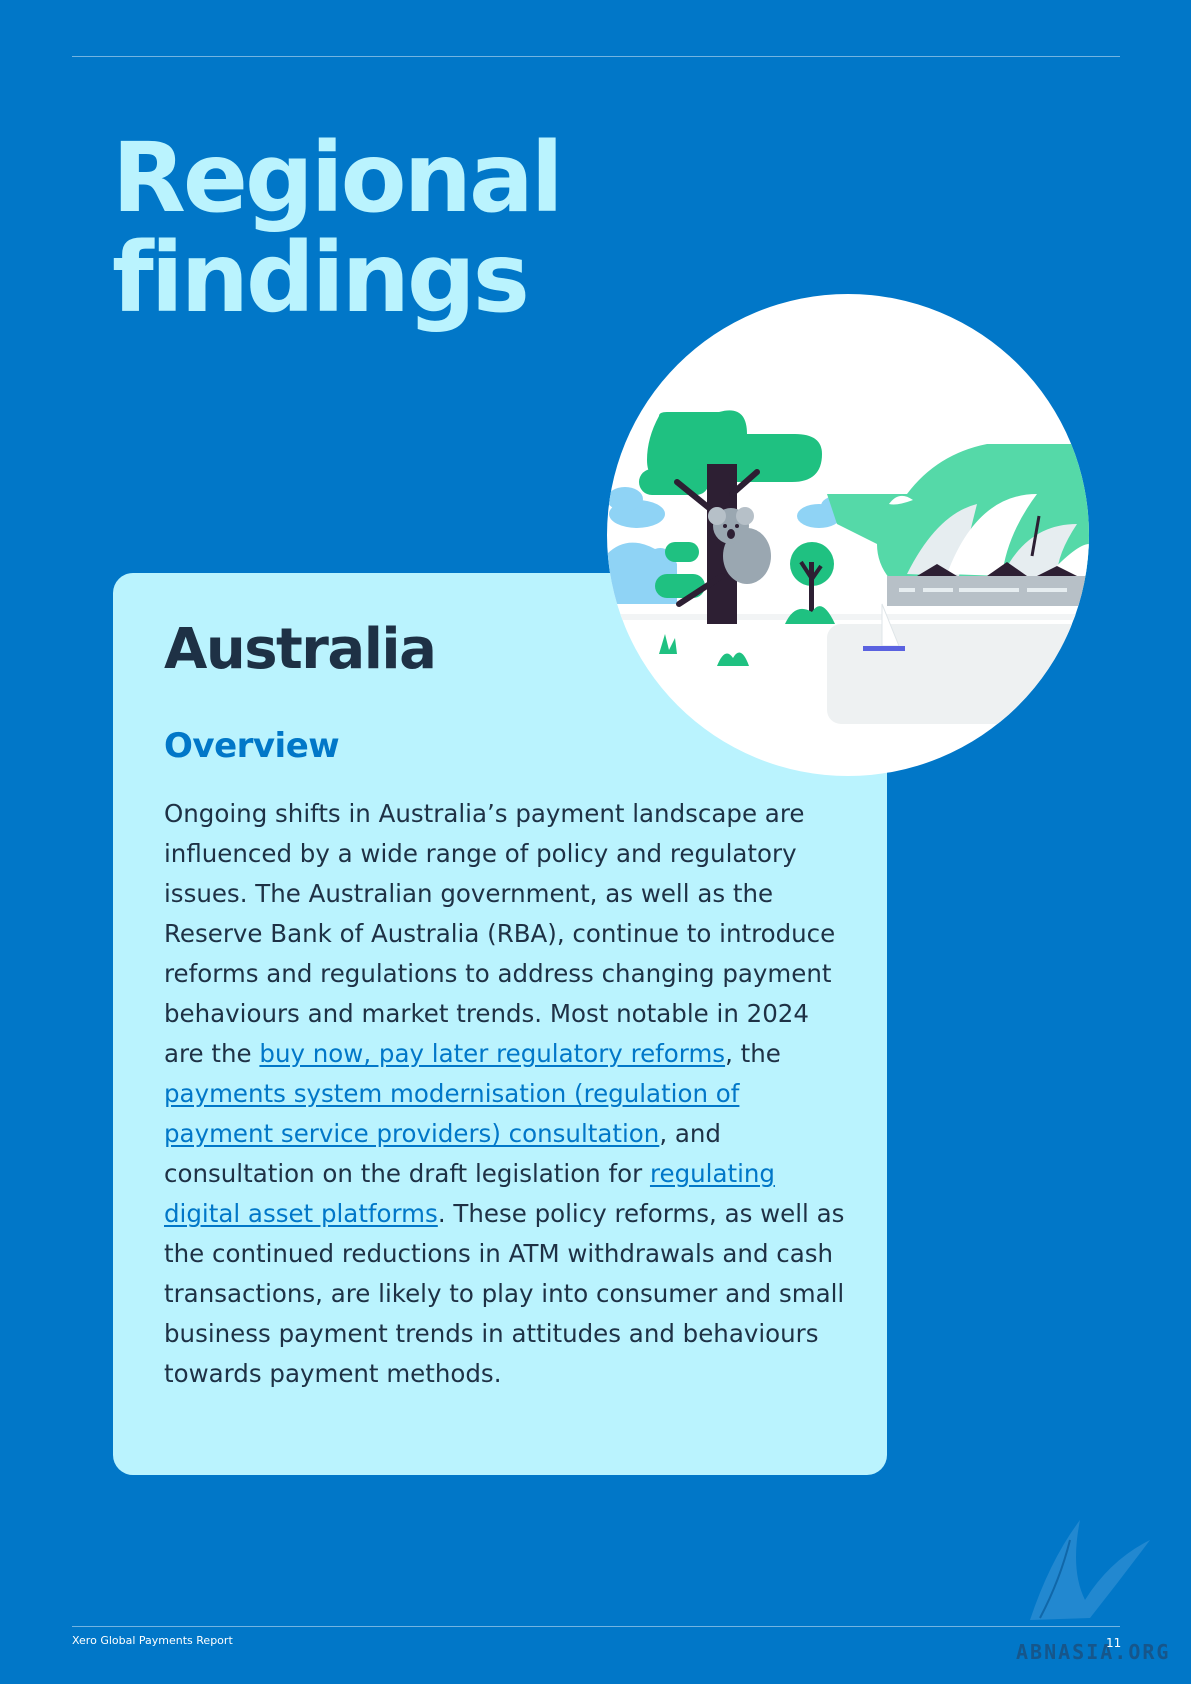  What do you see at coordinates (152, 1640) in the screenshot?
I see `footer-report-name: Xero Global Payments Report` at bounding box center [152, 1640].